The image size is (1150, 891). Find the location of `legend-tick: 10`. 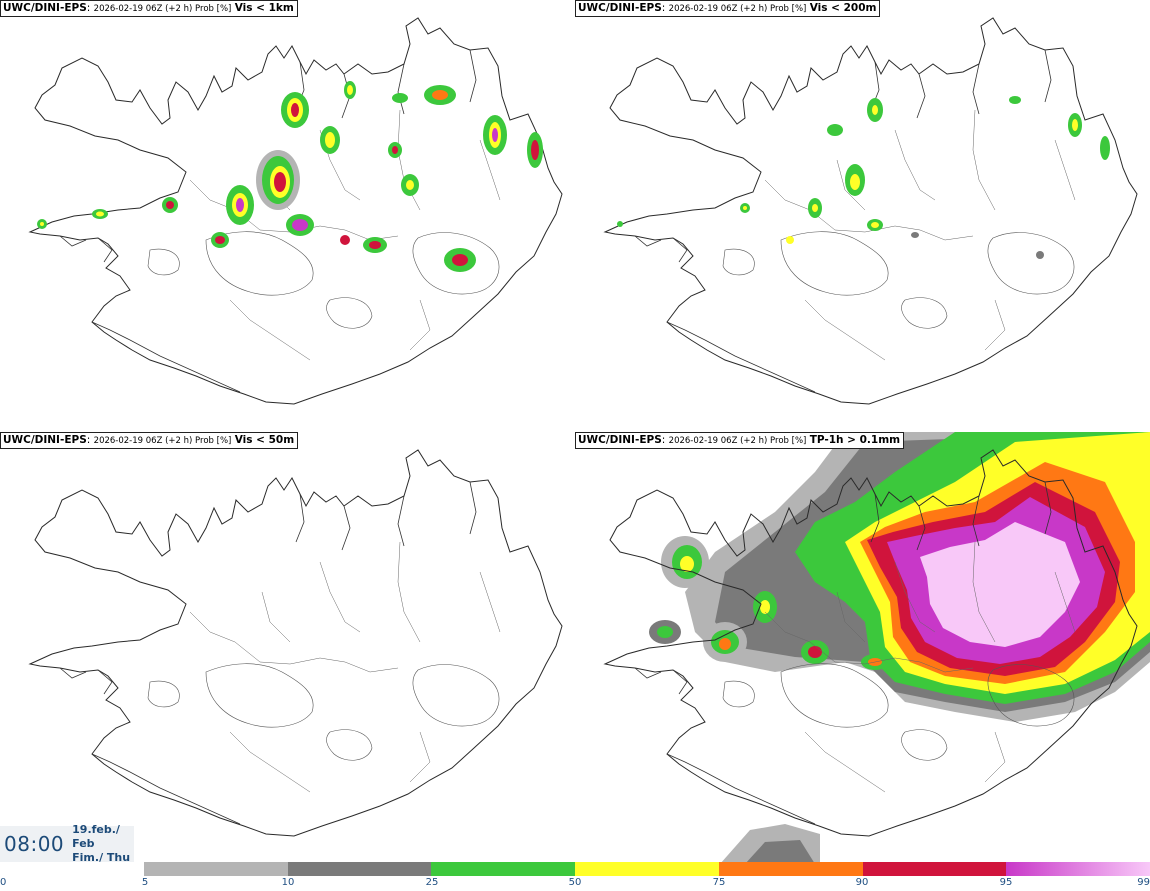

legend-tick: 10 is located at coordinates (288, 882).